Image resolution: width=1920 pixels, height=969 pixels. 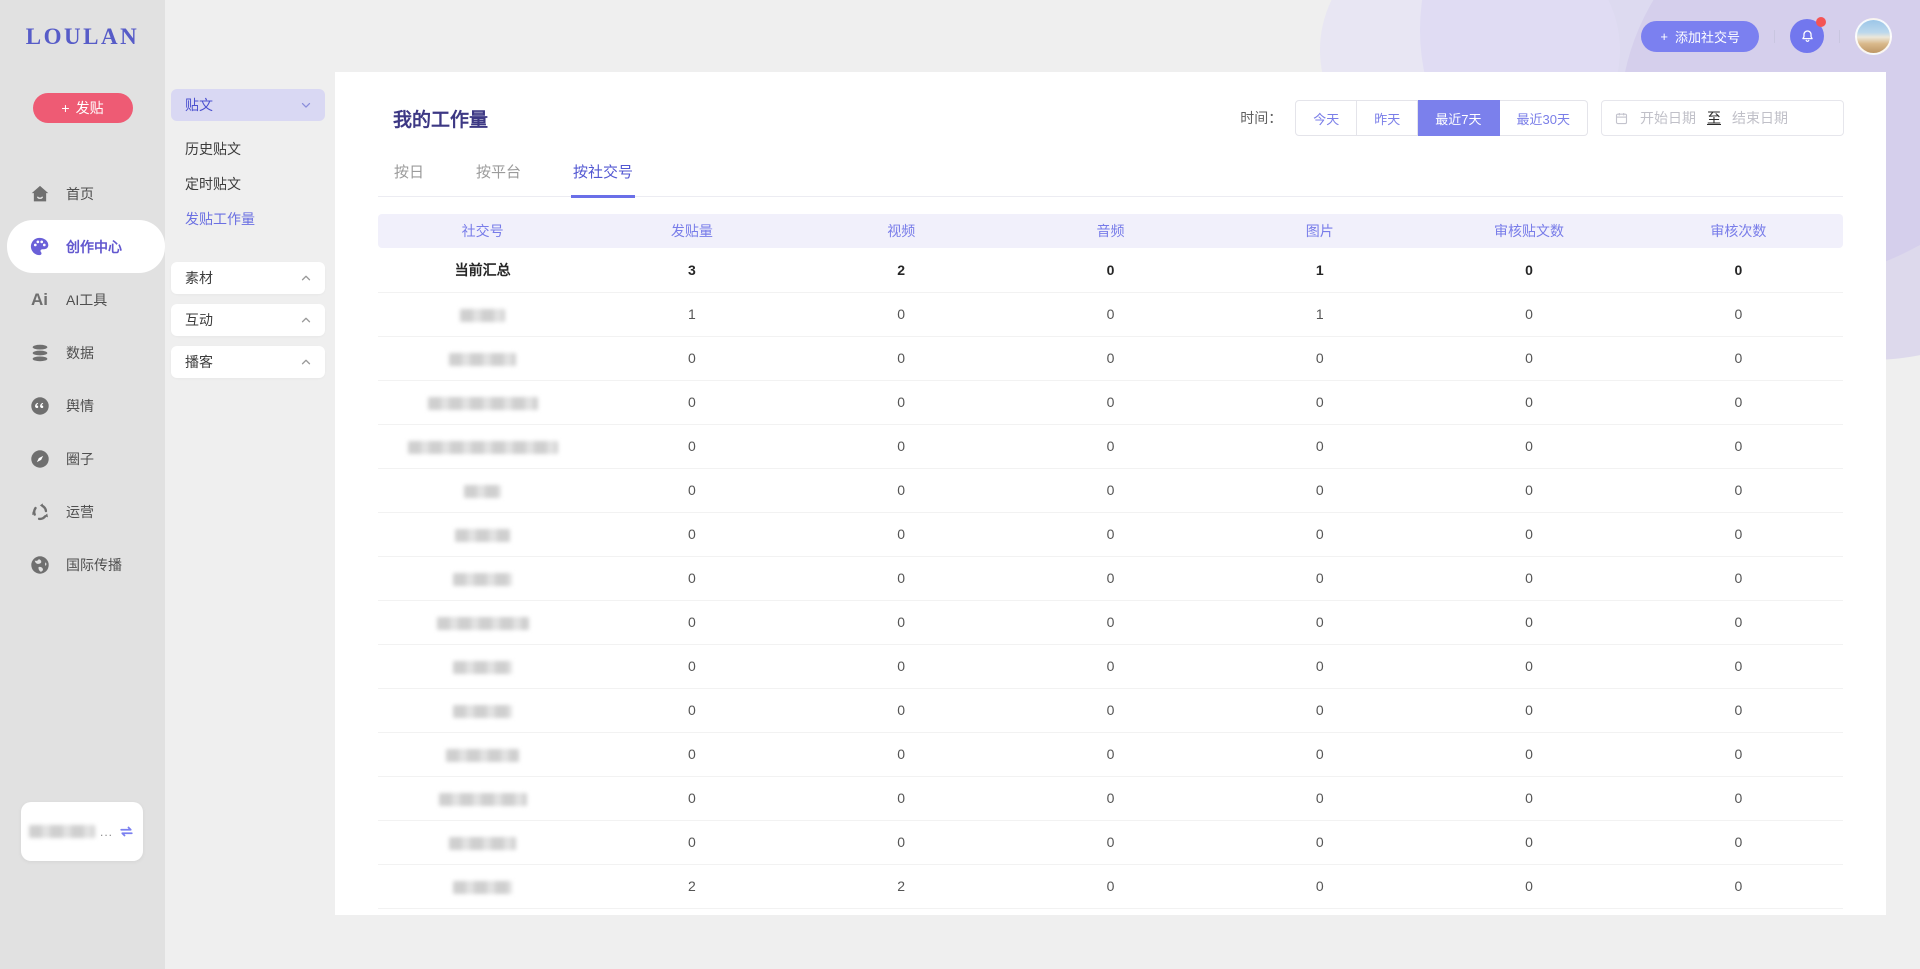 I want to click on submenu-group-podcast: 播客, so click(x=248, y=362).